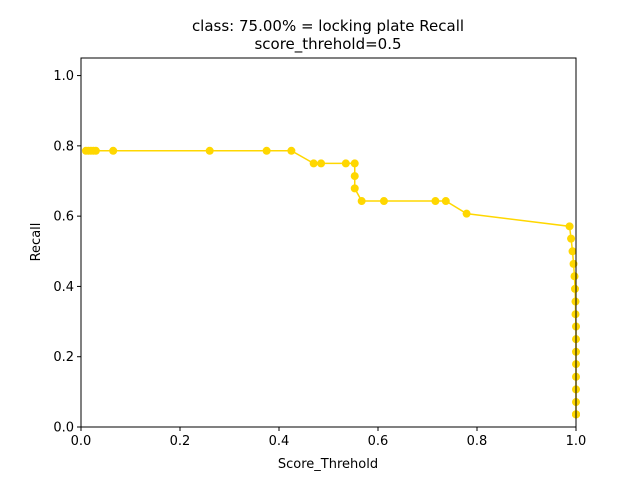 The image size is (640, 480). I want to click on x-tick-label: 0.4, so click(279, 441).